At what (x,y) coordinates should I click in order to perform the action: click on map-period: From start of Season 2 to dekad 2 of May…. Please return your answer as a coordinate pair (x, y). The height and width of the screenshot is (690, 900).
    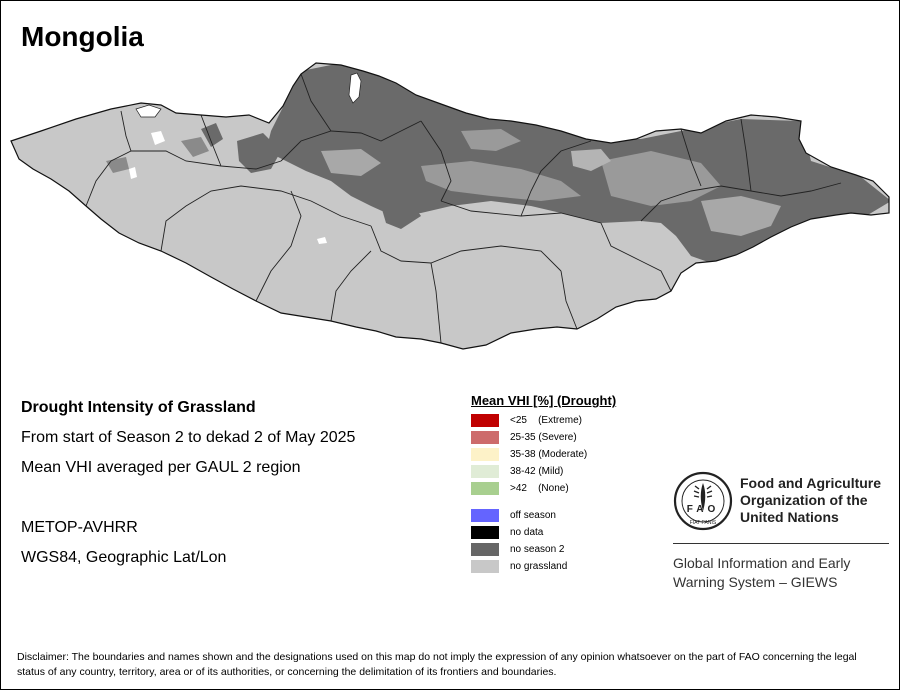
    Looking at the image, I should click on (188, 437).